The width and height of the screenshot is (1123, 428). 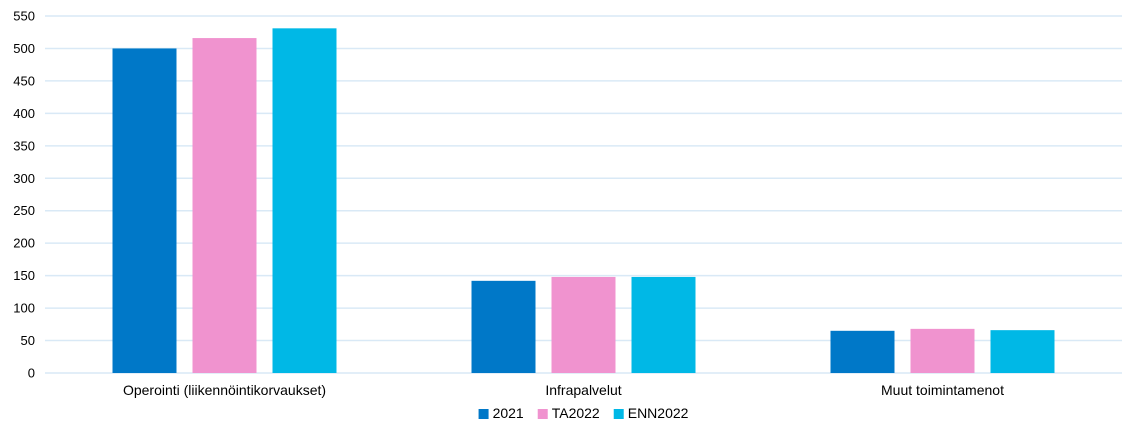 I want to click on legend: 2021 TA2022 ENN2022, so click(x=583, y=413).